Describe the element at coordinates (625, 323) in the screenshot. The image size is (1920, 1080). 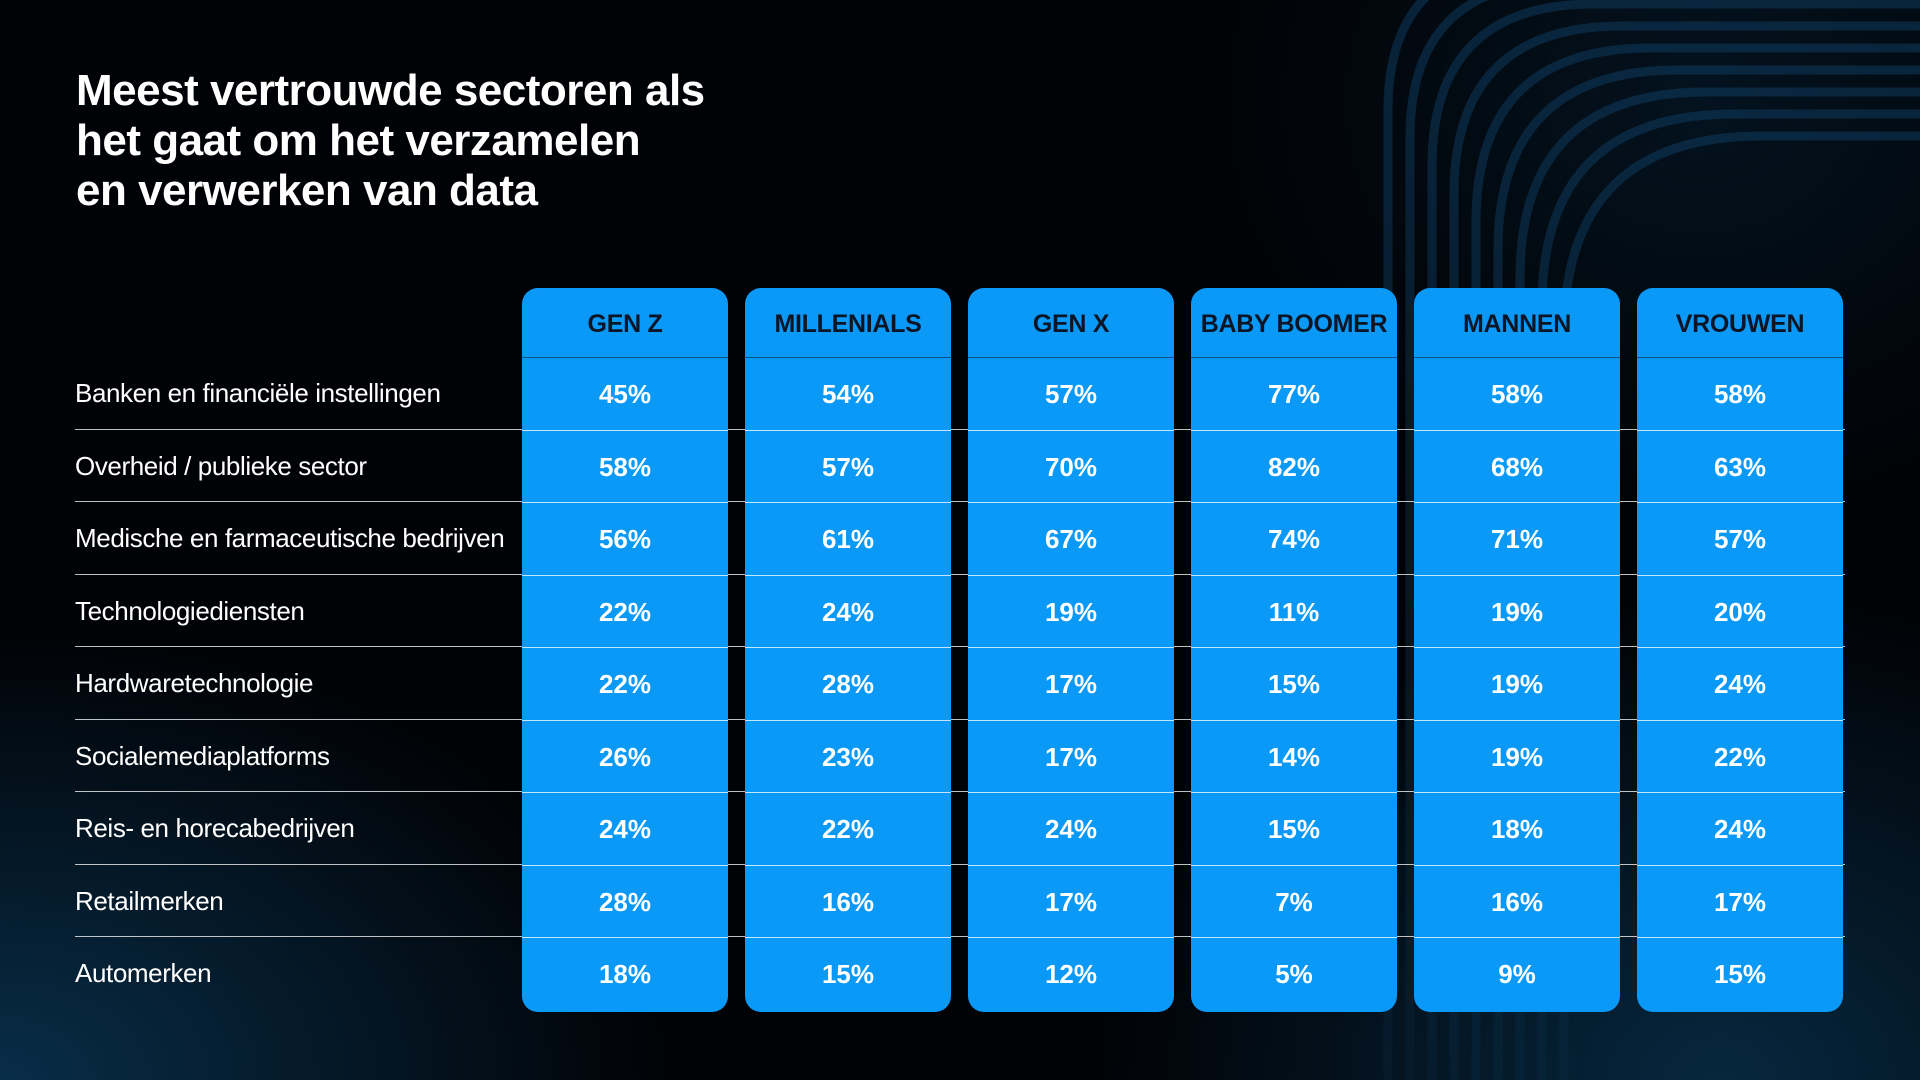
I see `column-header: GEN Z` at that location.